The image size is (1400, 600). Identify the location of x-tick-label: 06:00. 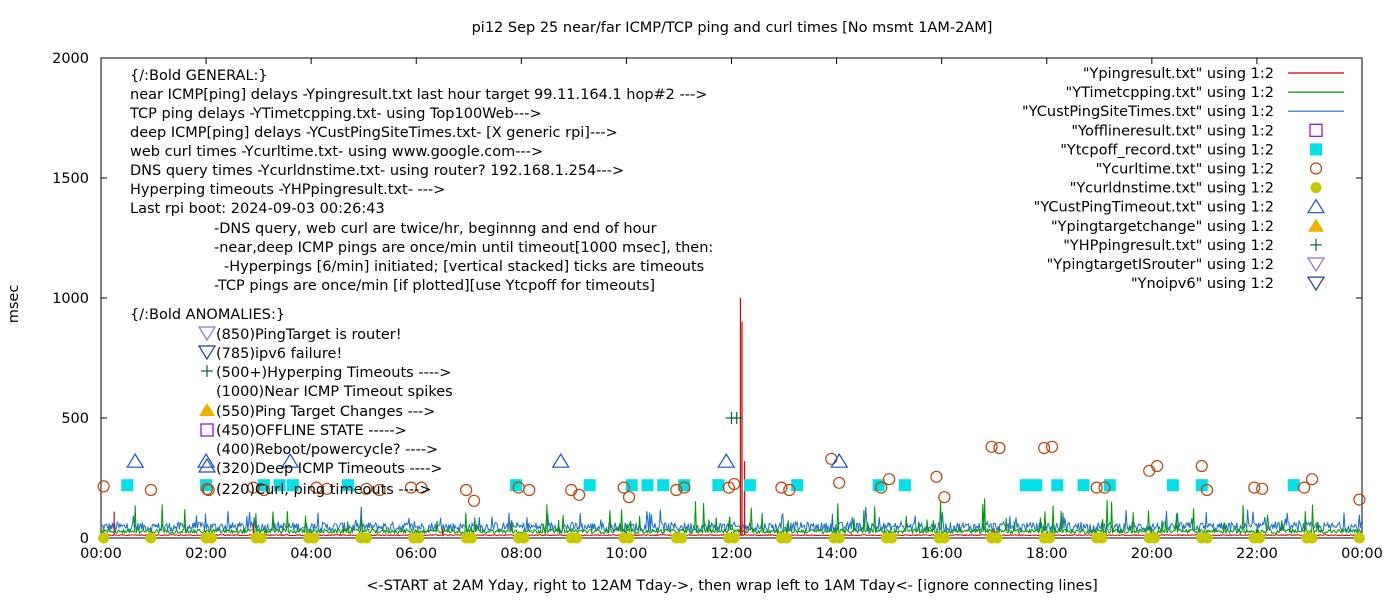
(416, 554).